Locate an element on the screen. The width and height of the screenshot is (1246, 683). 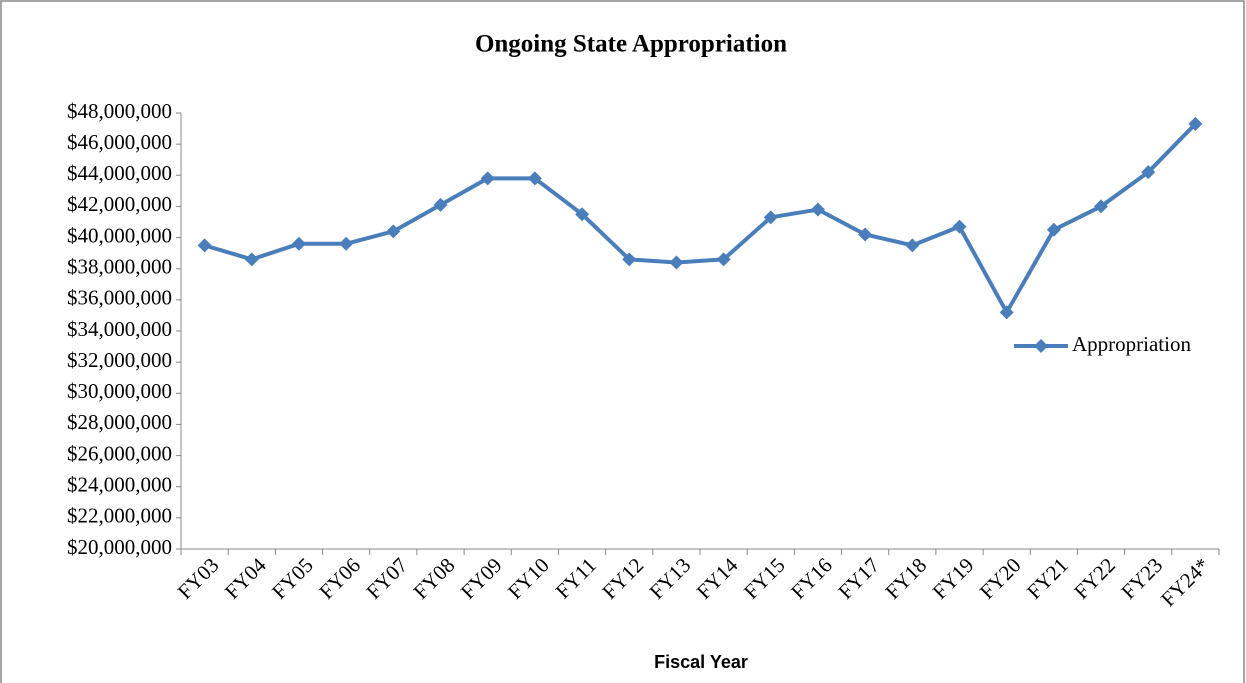
y-tick-label: $28,000,000 is located at coordinates (119, 422).